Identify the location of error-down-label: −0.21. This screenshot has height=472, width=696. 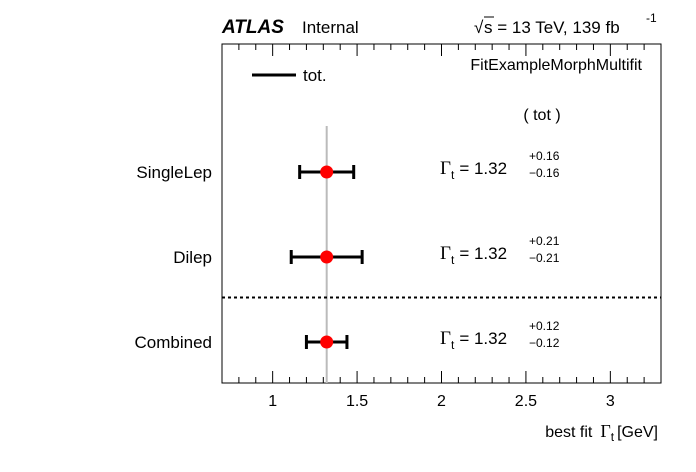
(544, 258).